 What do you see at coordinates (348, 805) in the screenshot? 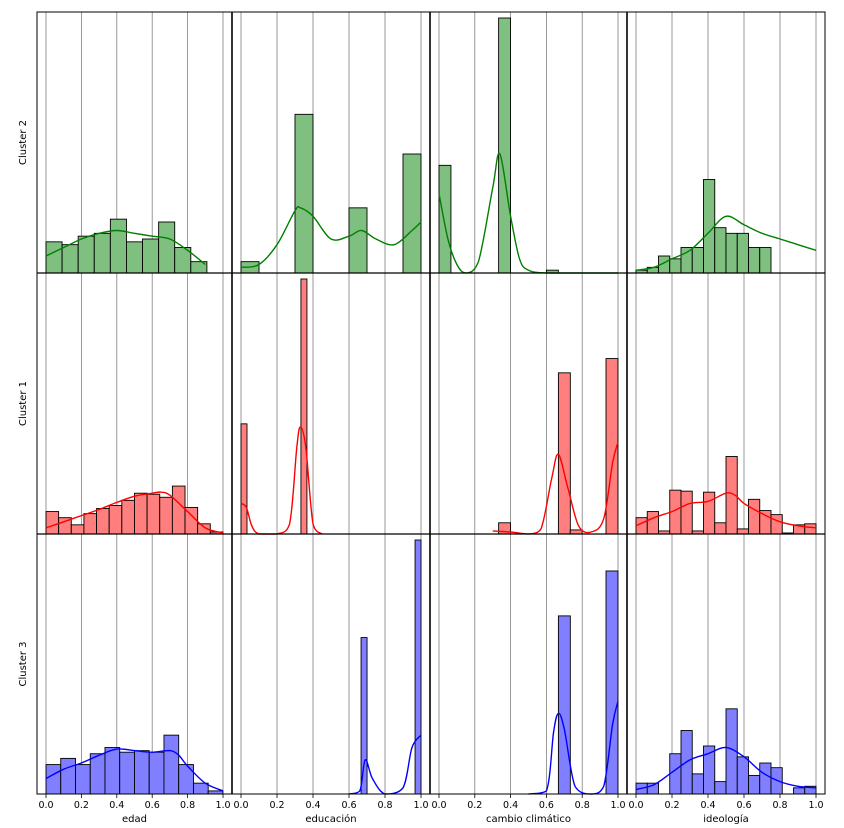
I see `tick-label-educacion-3: 0.6` at bounding box center [348, 805].